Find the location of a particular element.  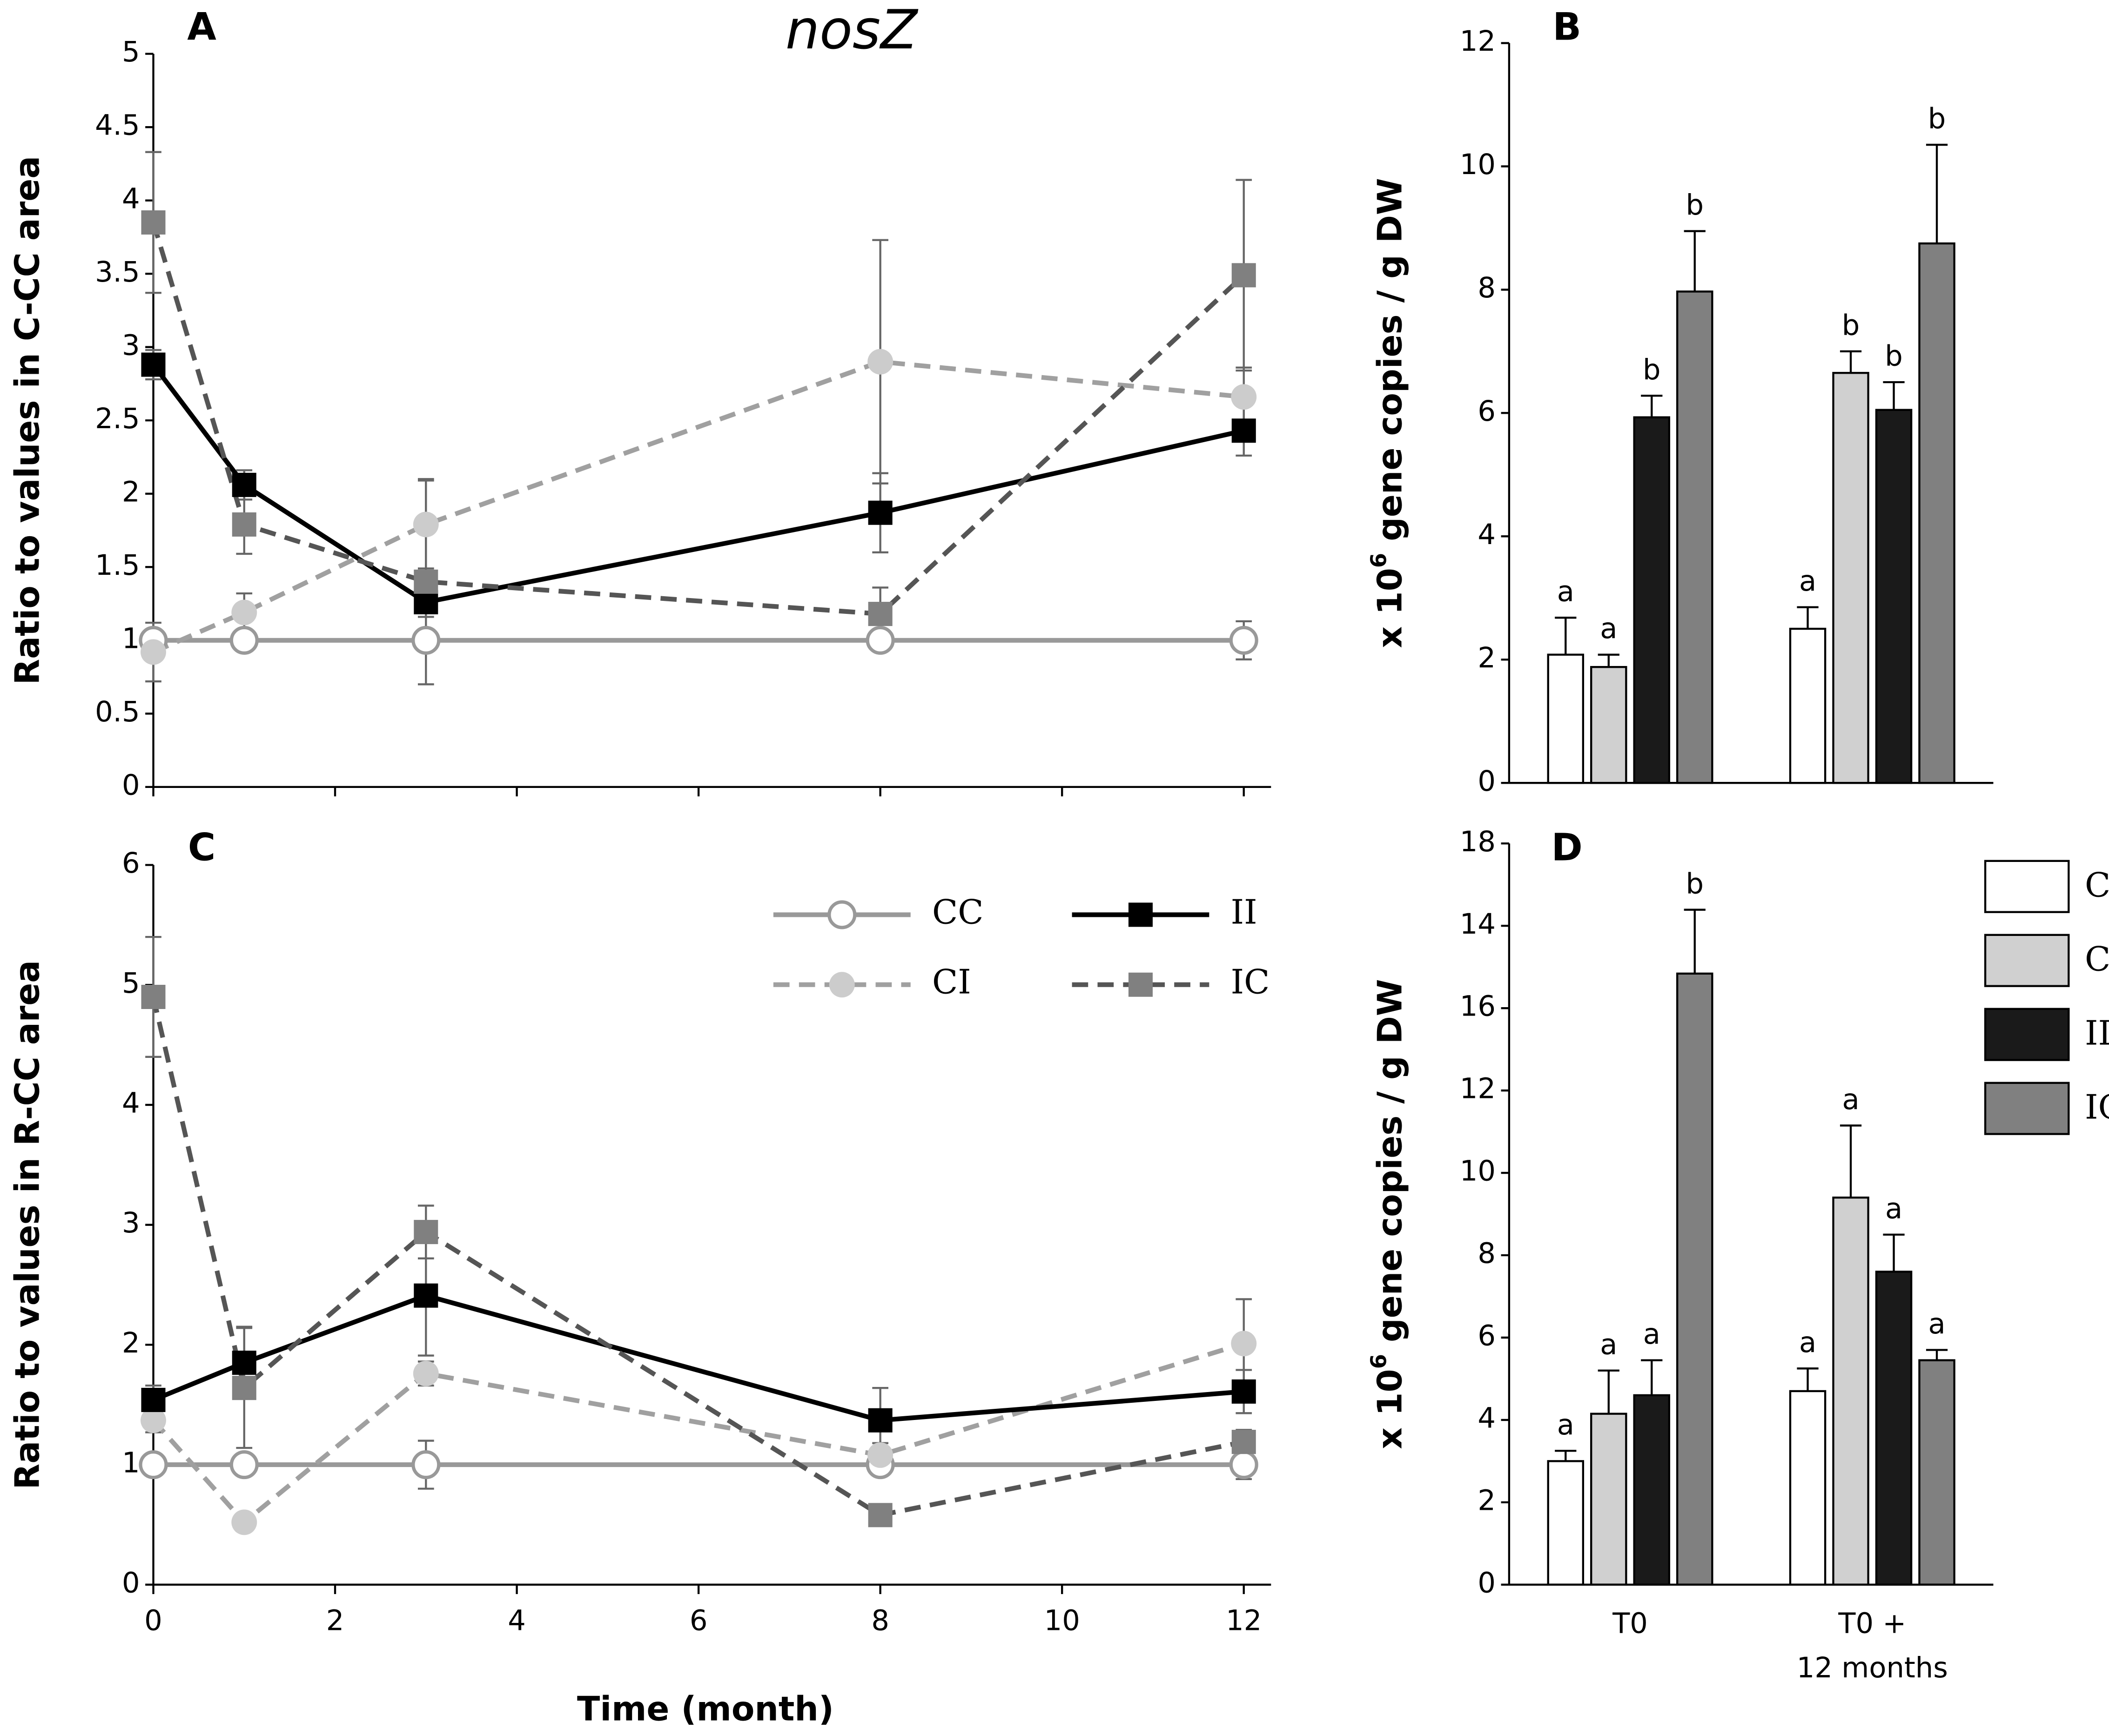

legend-label: CC is located at coordinates (2097, 886).